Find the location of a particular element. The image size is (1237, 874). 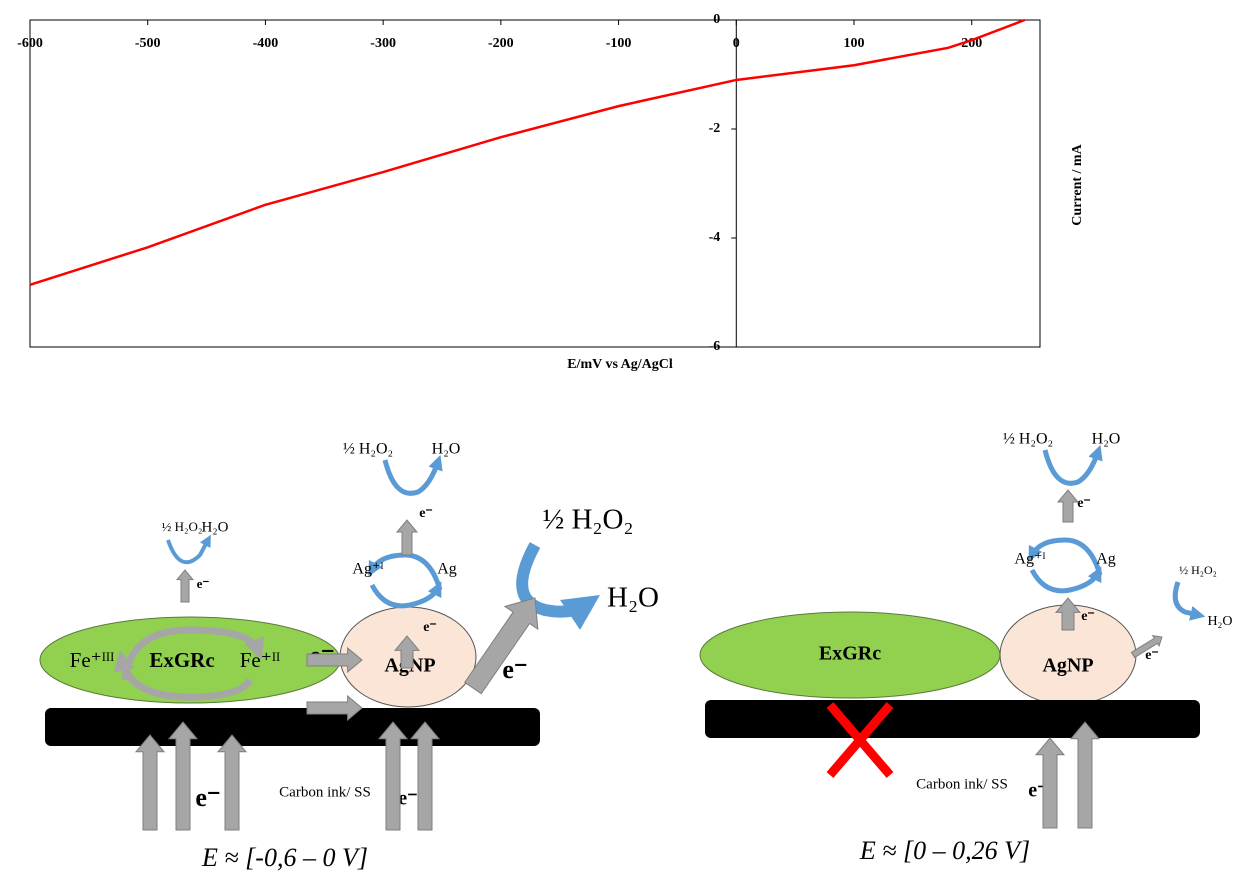

caption: E ≈ [-0,6 – 0 V] is located at coordinates (284, 857).